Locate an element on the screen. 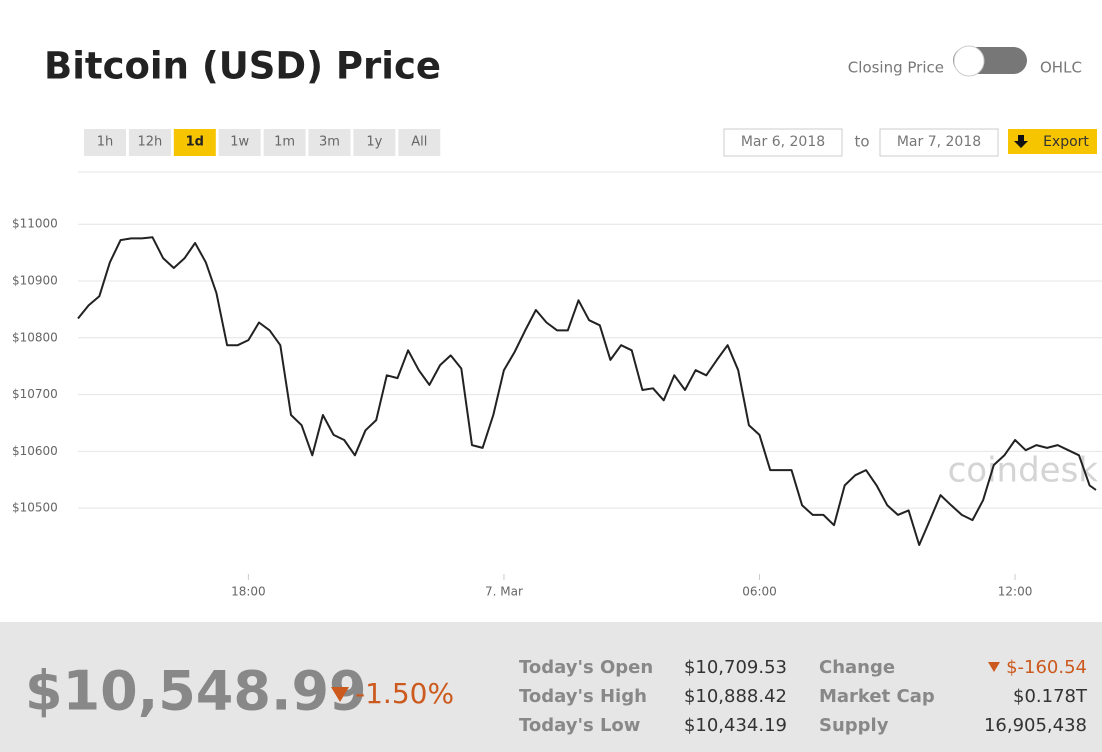 The height and width of the screenshot is (752, 1102). stat-label: Market Cap is located at coordinates (877, 696).